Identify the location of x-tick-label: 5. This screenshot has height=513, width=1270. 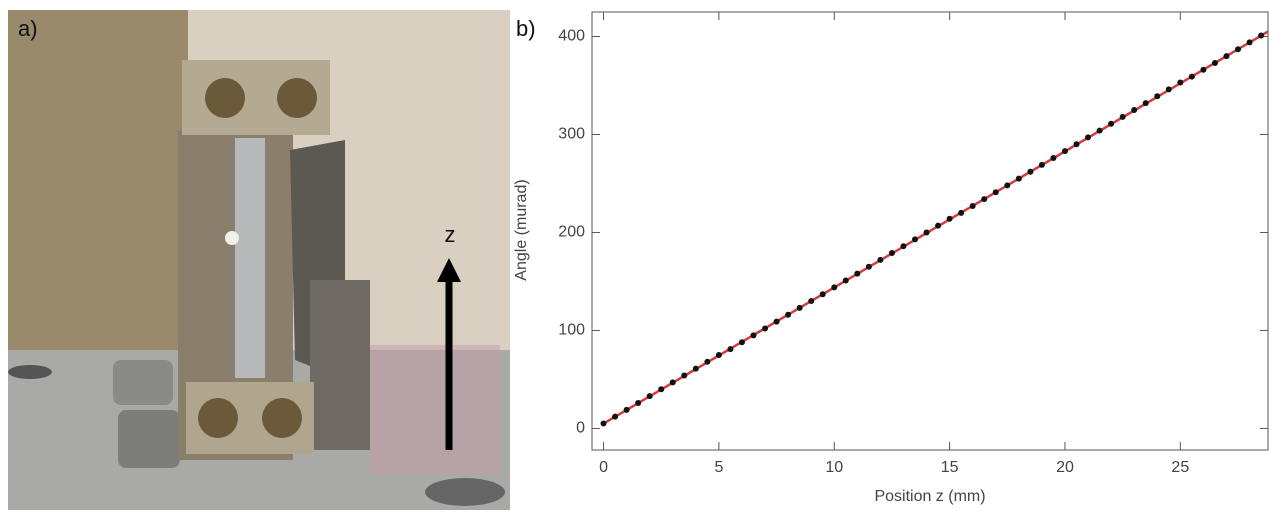
(718, 467).